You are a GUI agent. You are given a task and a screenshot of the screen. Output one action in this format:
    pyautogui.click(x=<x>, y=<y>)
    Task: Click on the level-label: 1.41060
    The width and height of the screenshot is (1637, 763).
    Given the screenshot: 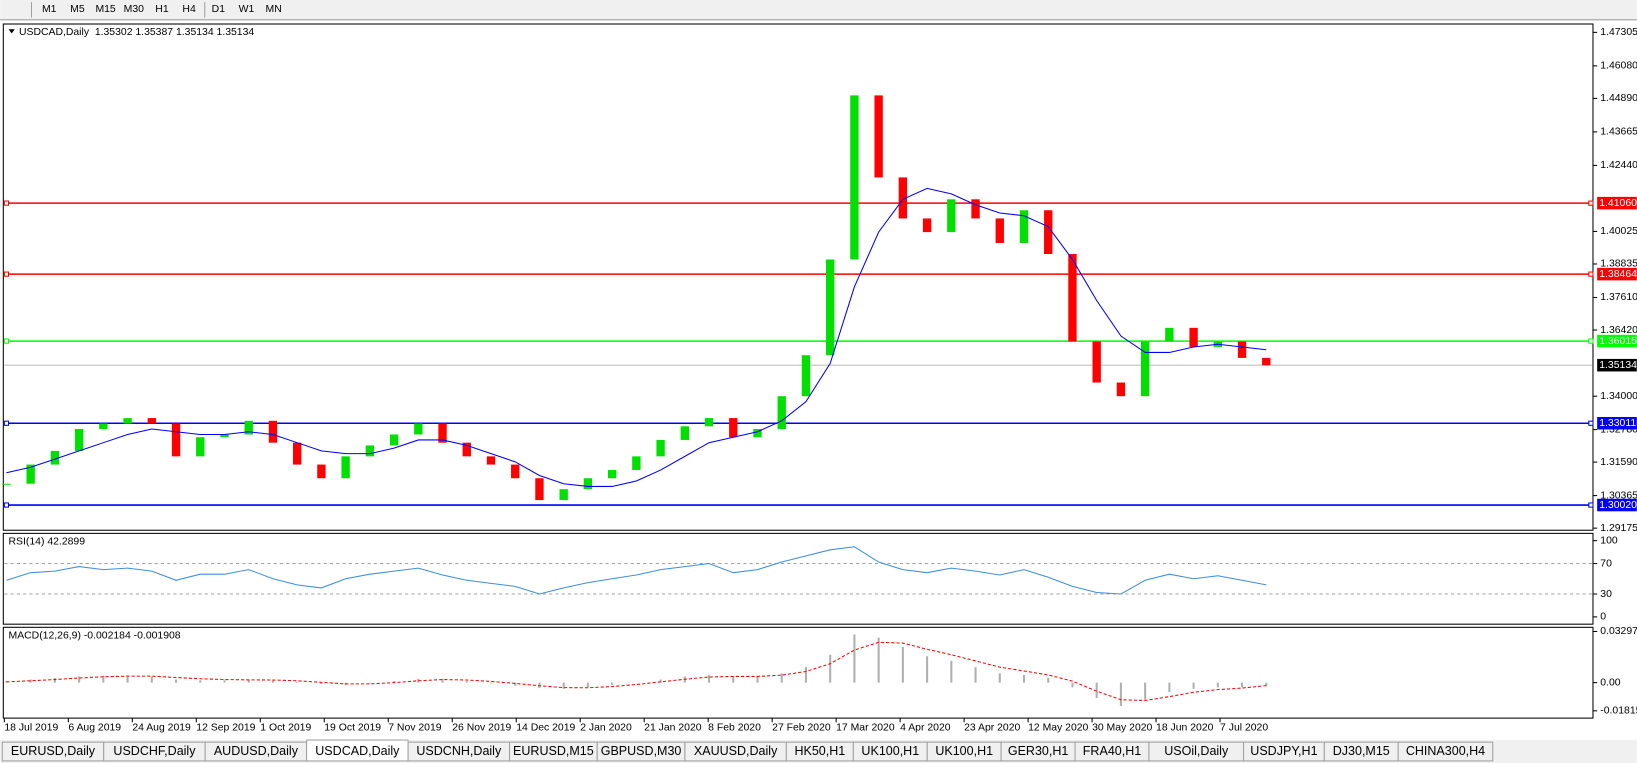 What is the action you would take?
    pyautogui.click(x=1618, y=203)
    